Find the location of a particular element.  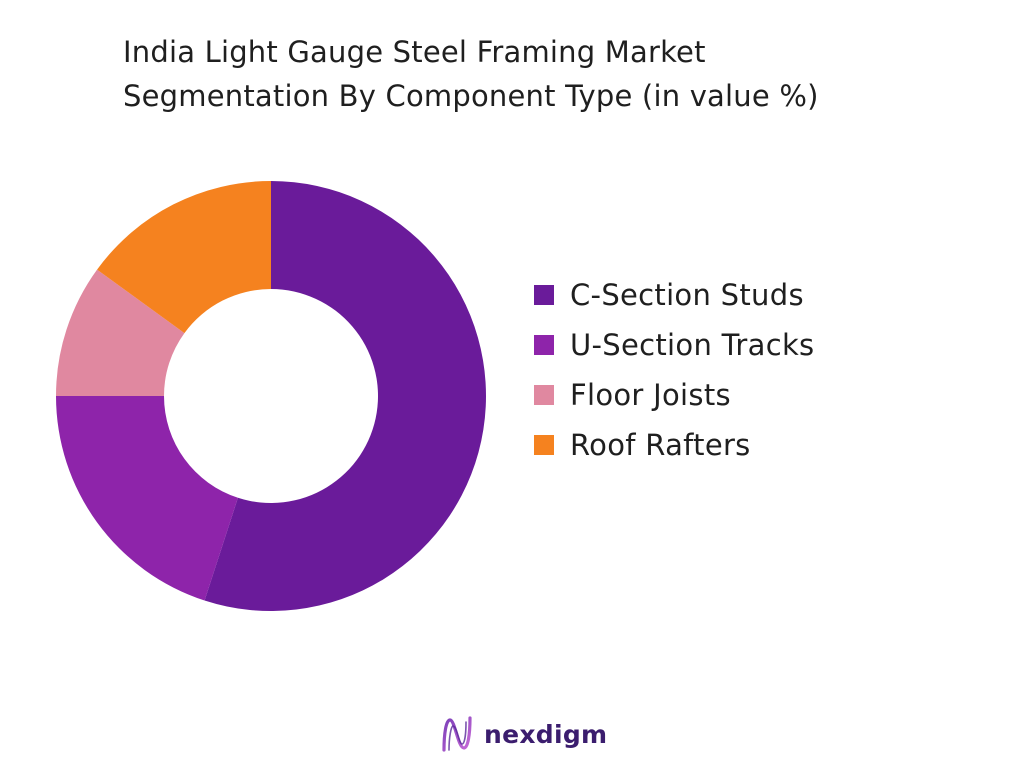

legend-label: U-Section Tracks is located at coordinates (692, 345).